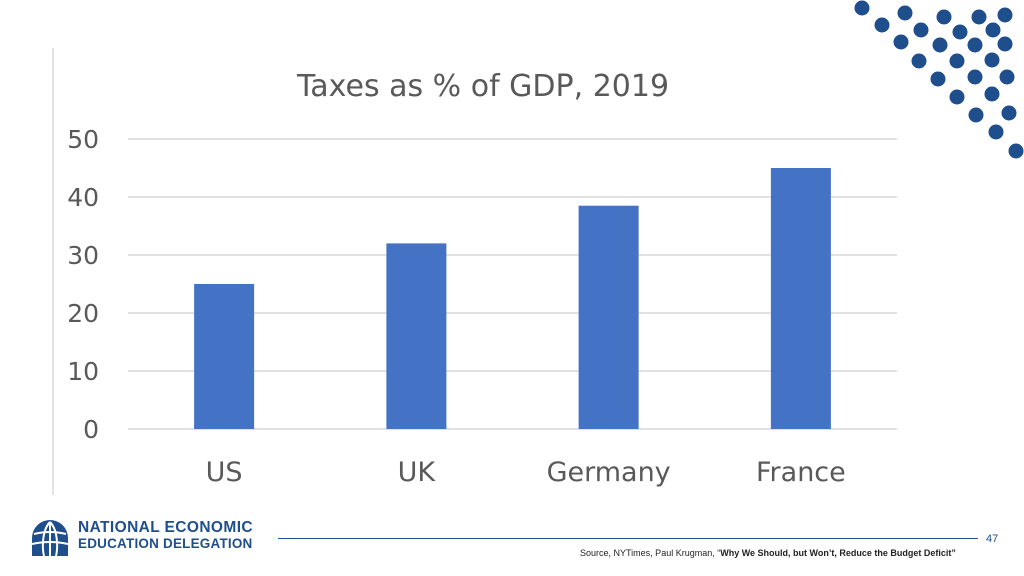 Image resolution: width=1024 pixels, height=576 pixels. Describe the element at coordinates (801, 472) in the screenshot. I see `x-category-label-france: France` at that location.